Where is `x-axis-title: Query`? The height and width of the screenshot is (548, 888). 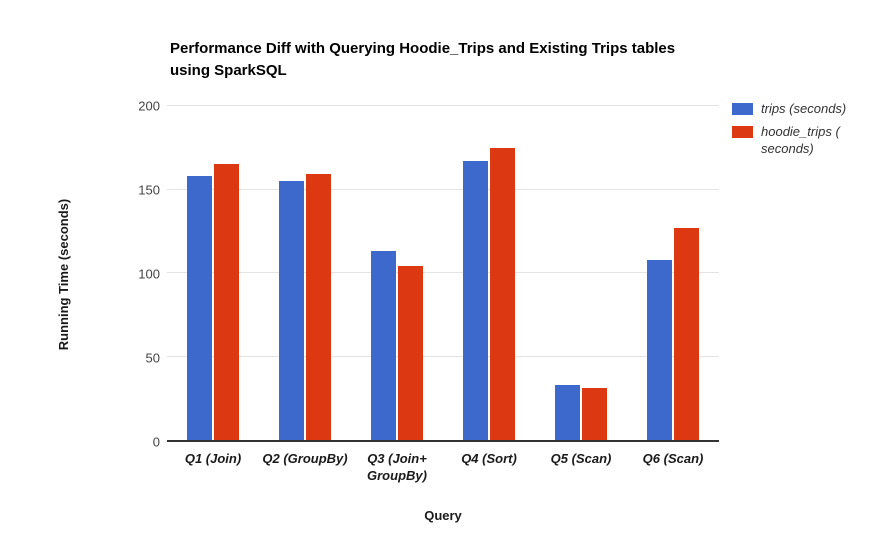 x-axis-title: Query is located at coordinates (443, 515).